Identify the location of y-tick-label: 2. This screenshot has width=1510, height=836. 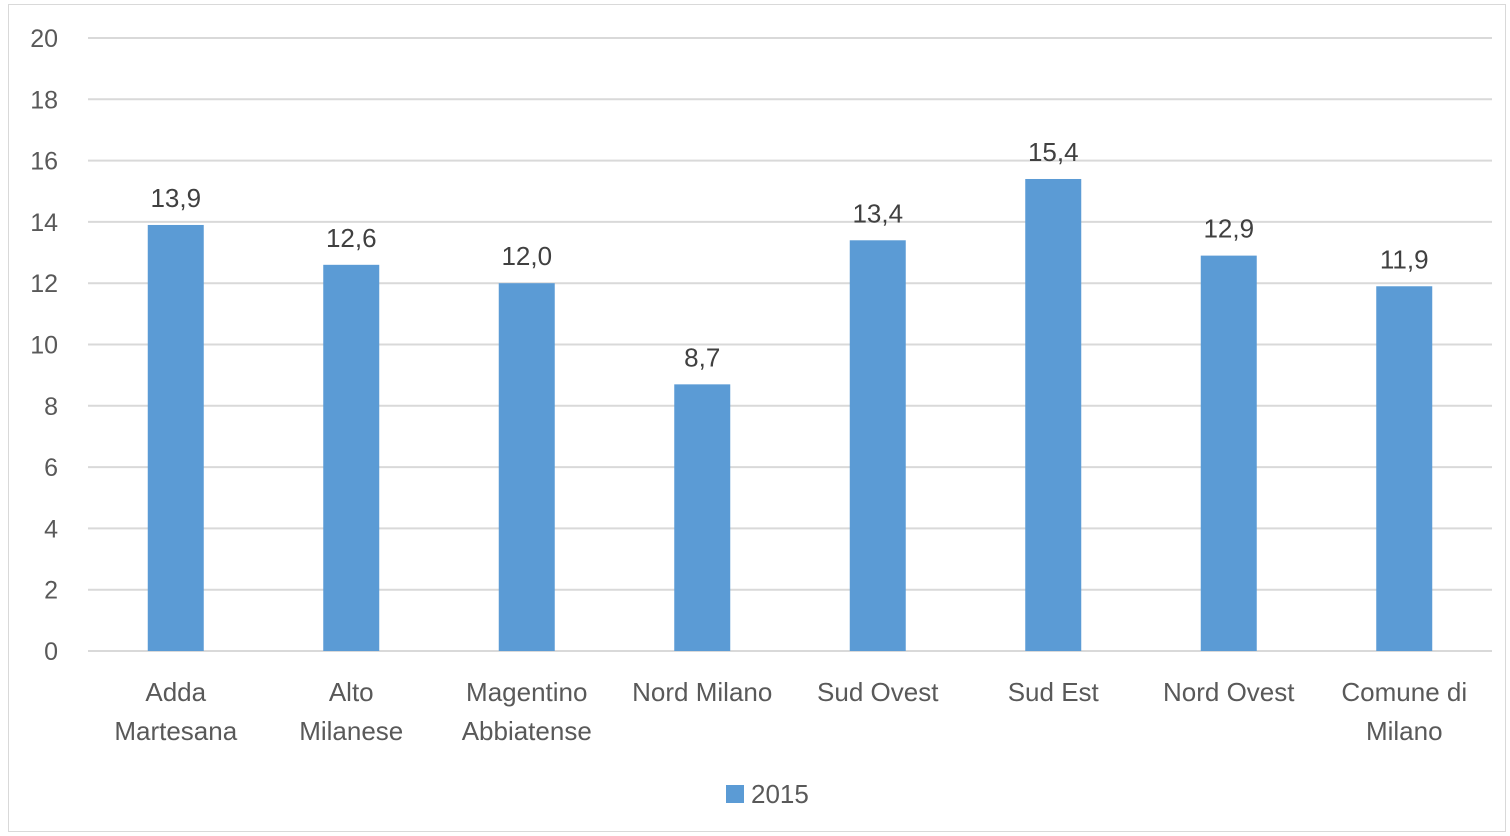
(51, 591).